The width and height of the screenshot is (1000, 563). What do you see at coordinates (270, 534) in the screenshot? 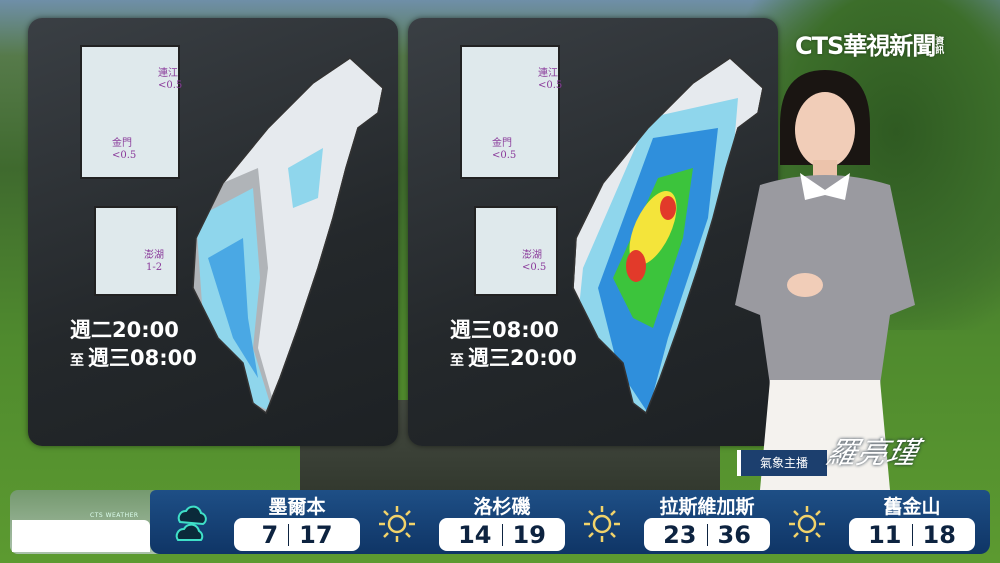
I see `low-temp: 7` at bounding box center [270, 534].